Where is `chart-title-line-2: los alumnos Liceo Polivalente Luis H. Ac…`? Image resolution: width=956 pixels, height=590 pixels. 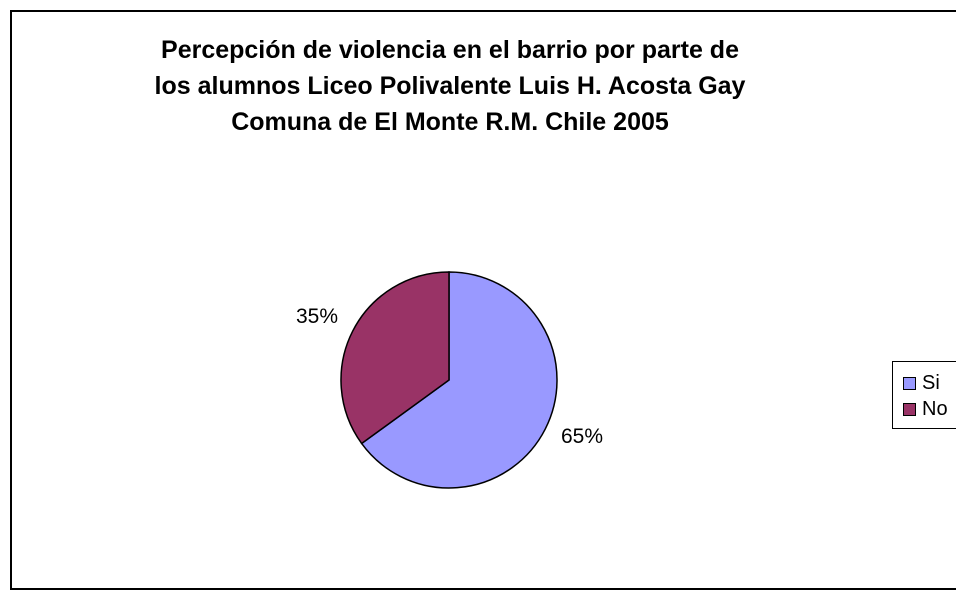 chart-title-line-2: los alumnos Liceo Polivalente Luis H. Ac… is located at coordinates (450, 86).